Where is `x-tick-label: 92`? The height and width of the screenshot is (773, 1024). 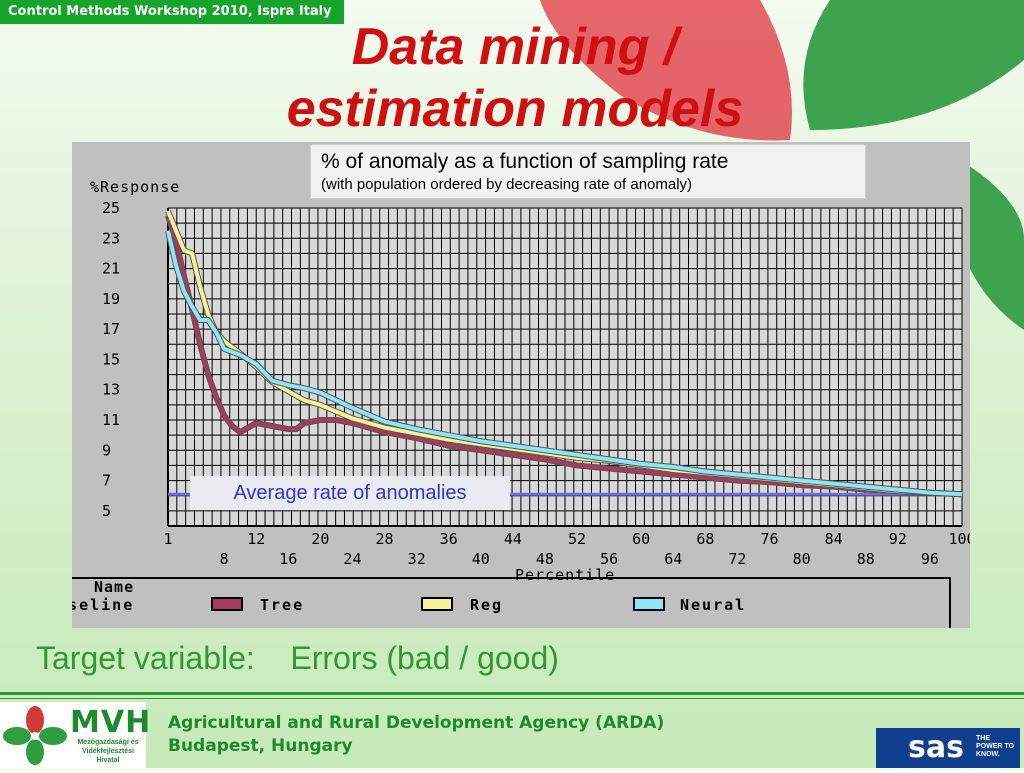
x-tick-label: 92 is located at coordinates (898, 539).